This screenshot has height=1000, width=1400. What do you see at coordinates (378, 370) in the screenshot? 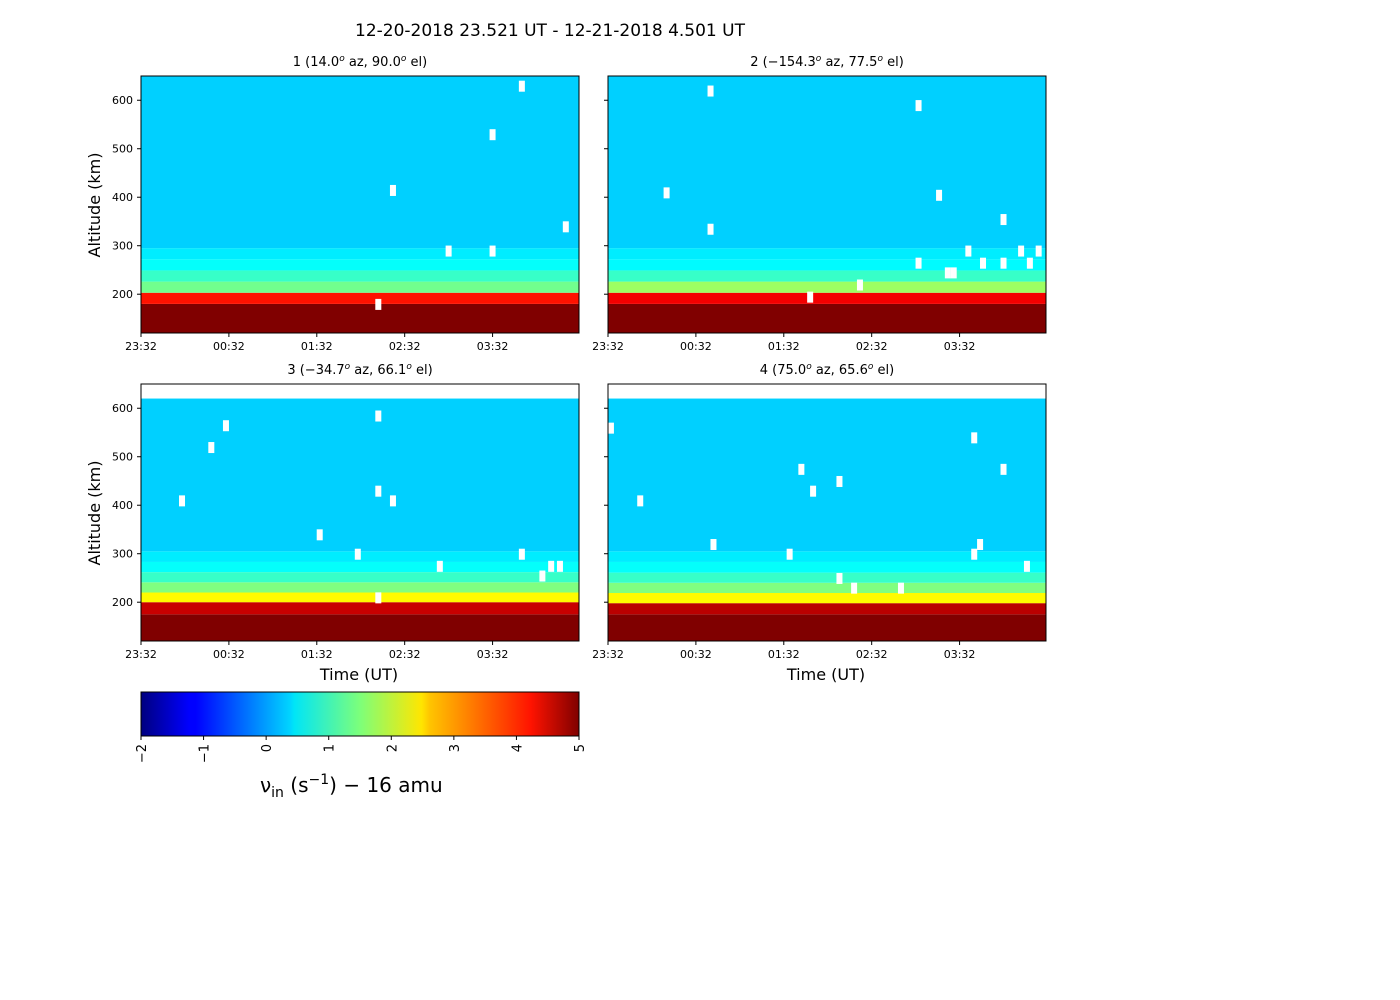
I see `panel-title-elevation: az, 66.1` at bounding box center [378, 370].